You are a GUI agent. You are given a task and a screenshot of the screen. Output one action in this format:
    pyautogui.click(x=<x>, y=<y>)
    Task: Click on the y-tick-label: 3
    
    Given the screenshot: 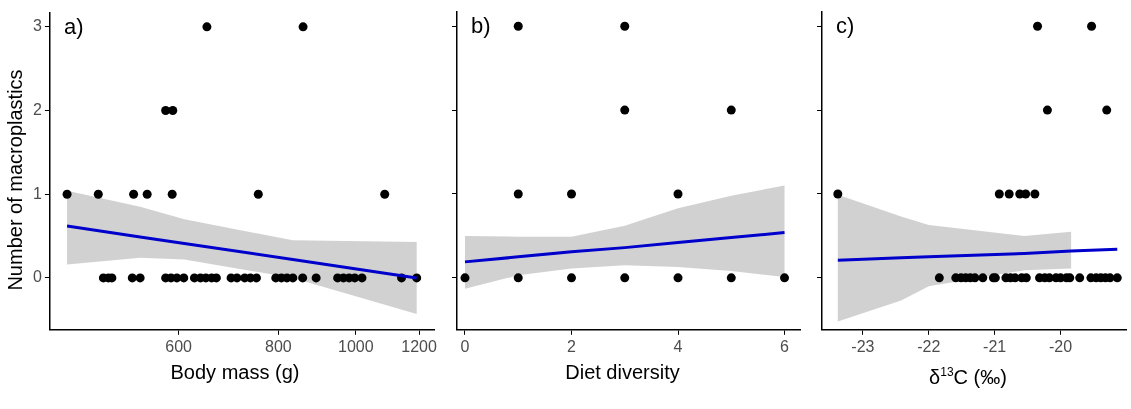 What is the action you would take?
    pyautogui.click(x=37, y=26)
    